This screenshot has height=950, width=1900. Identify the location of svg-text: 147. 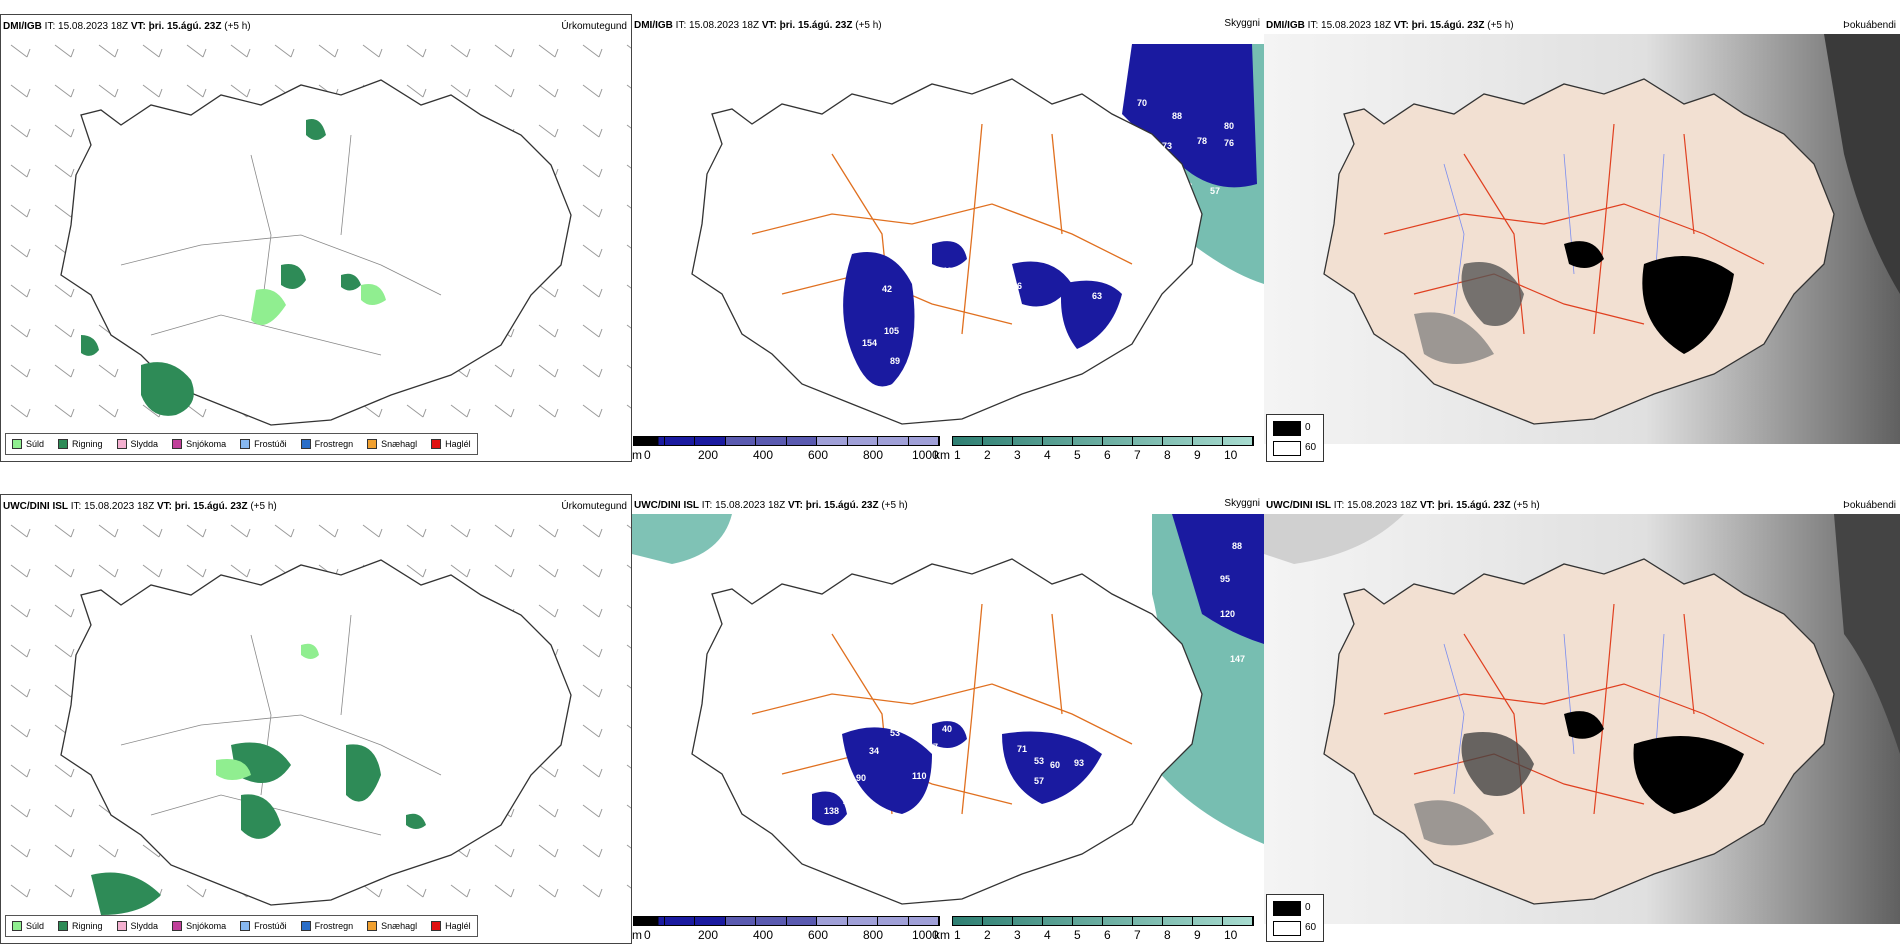
(1237, 659).